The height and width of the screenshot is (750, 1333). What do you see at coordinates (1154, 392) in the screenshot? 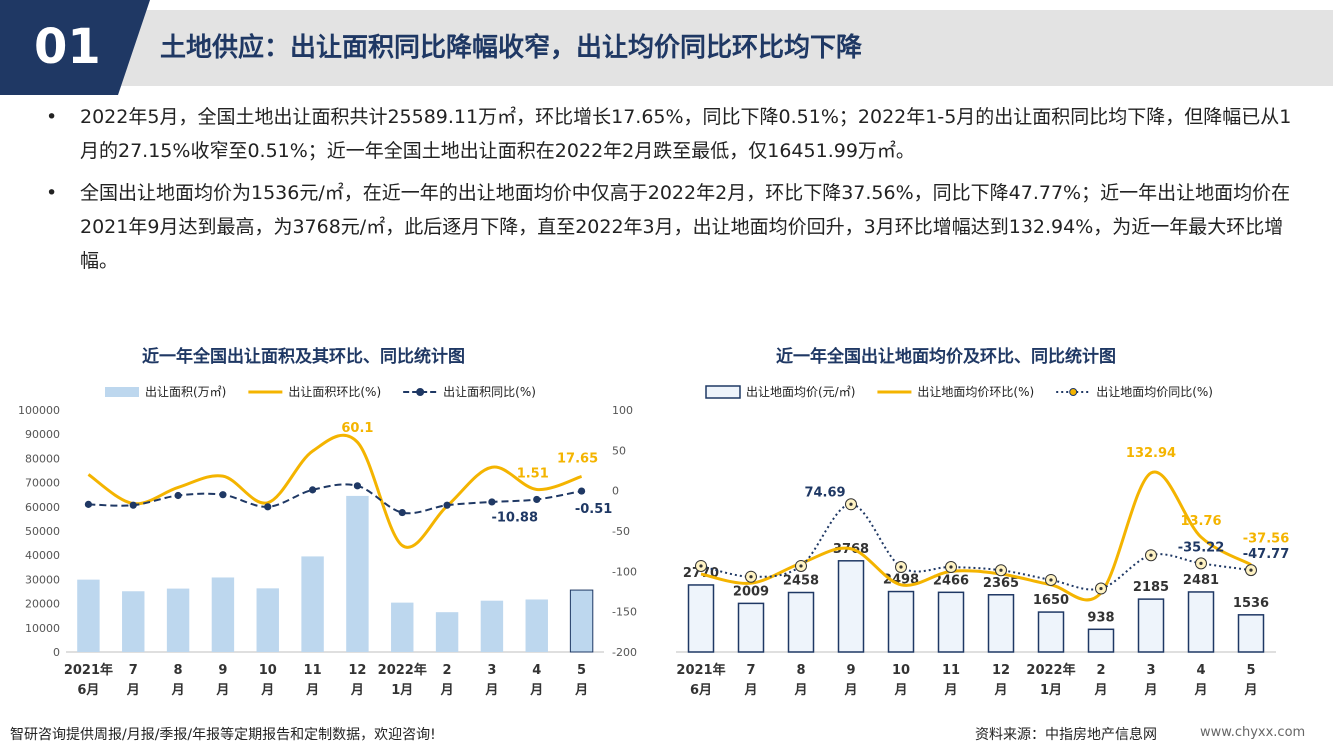
I see `legend-label: 出让地面均价同比(%)` at bounding box center [1154, 392].